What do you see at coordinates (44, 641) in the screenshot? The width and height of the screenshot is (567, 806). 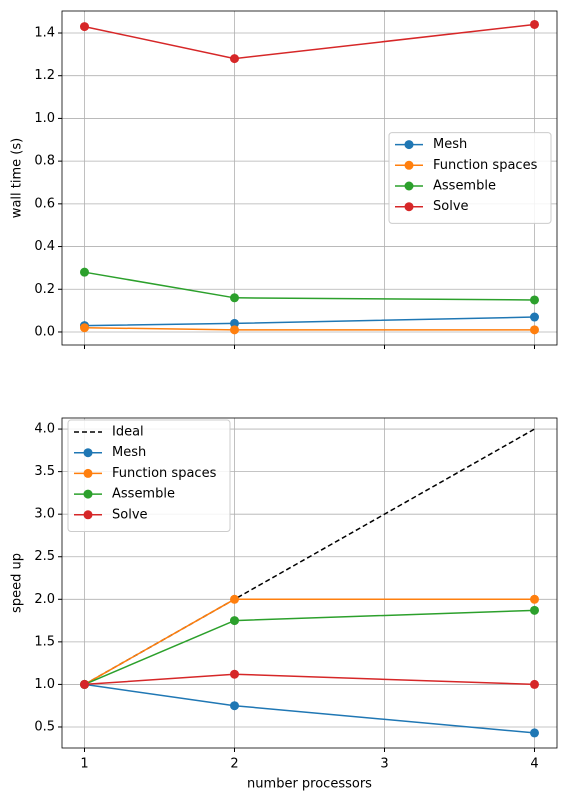 I see `y-tick-label: 1.5` at bounding box center [44, 641].